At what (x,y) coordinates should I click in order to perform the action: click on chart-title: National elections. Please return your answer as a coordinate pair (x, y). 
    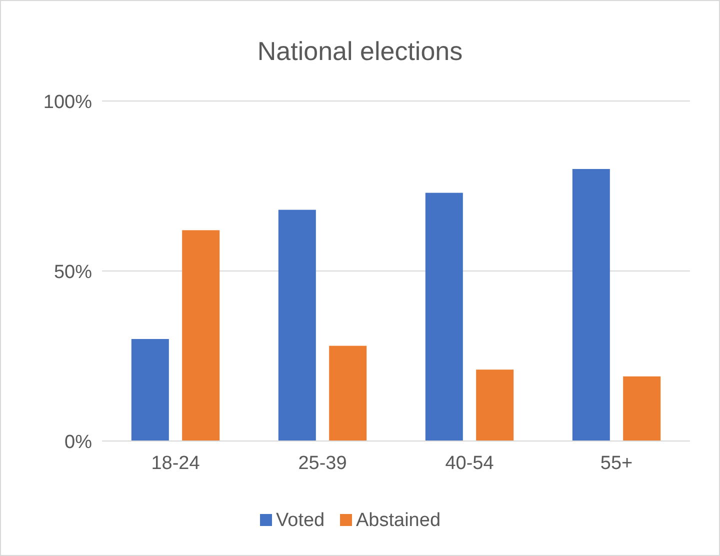
    Looking at the image, I should click on (360, 51).